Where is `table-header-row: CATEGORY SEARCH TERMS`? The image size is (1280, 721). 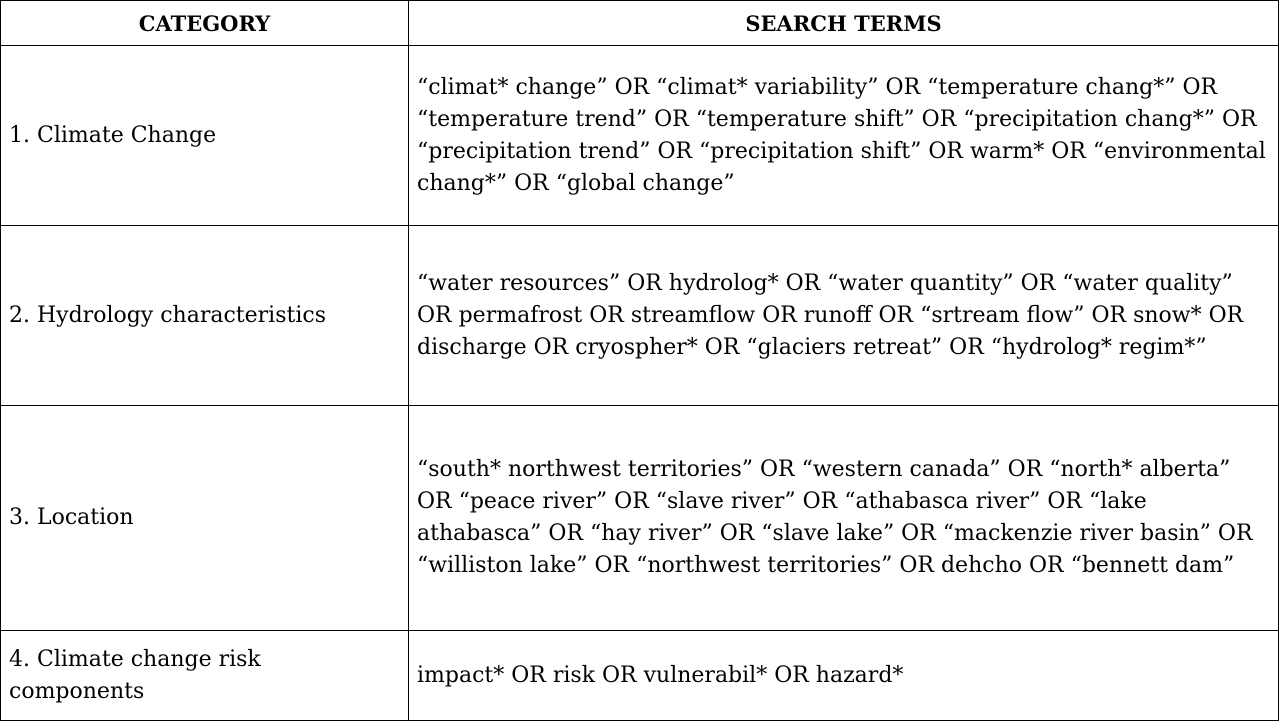 table-header-row: CATEGORY SEARCH TERMS is located at coordinates (639, 23).